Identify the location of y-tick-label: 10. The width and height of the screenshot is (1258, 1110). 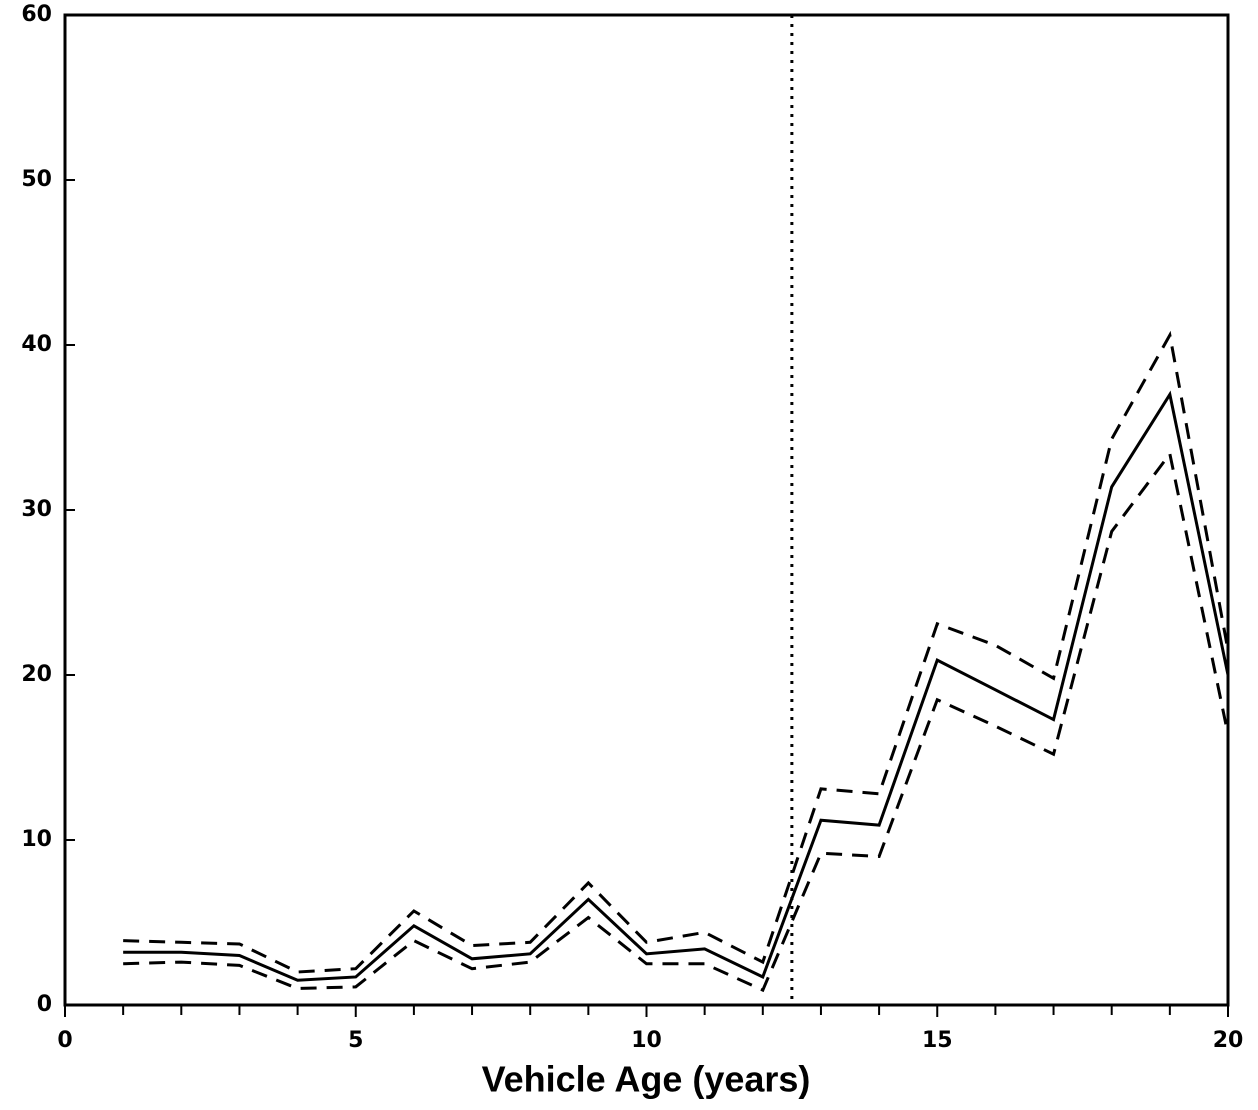
(36, 839).